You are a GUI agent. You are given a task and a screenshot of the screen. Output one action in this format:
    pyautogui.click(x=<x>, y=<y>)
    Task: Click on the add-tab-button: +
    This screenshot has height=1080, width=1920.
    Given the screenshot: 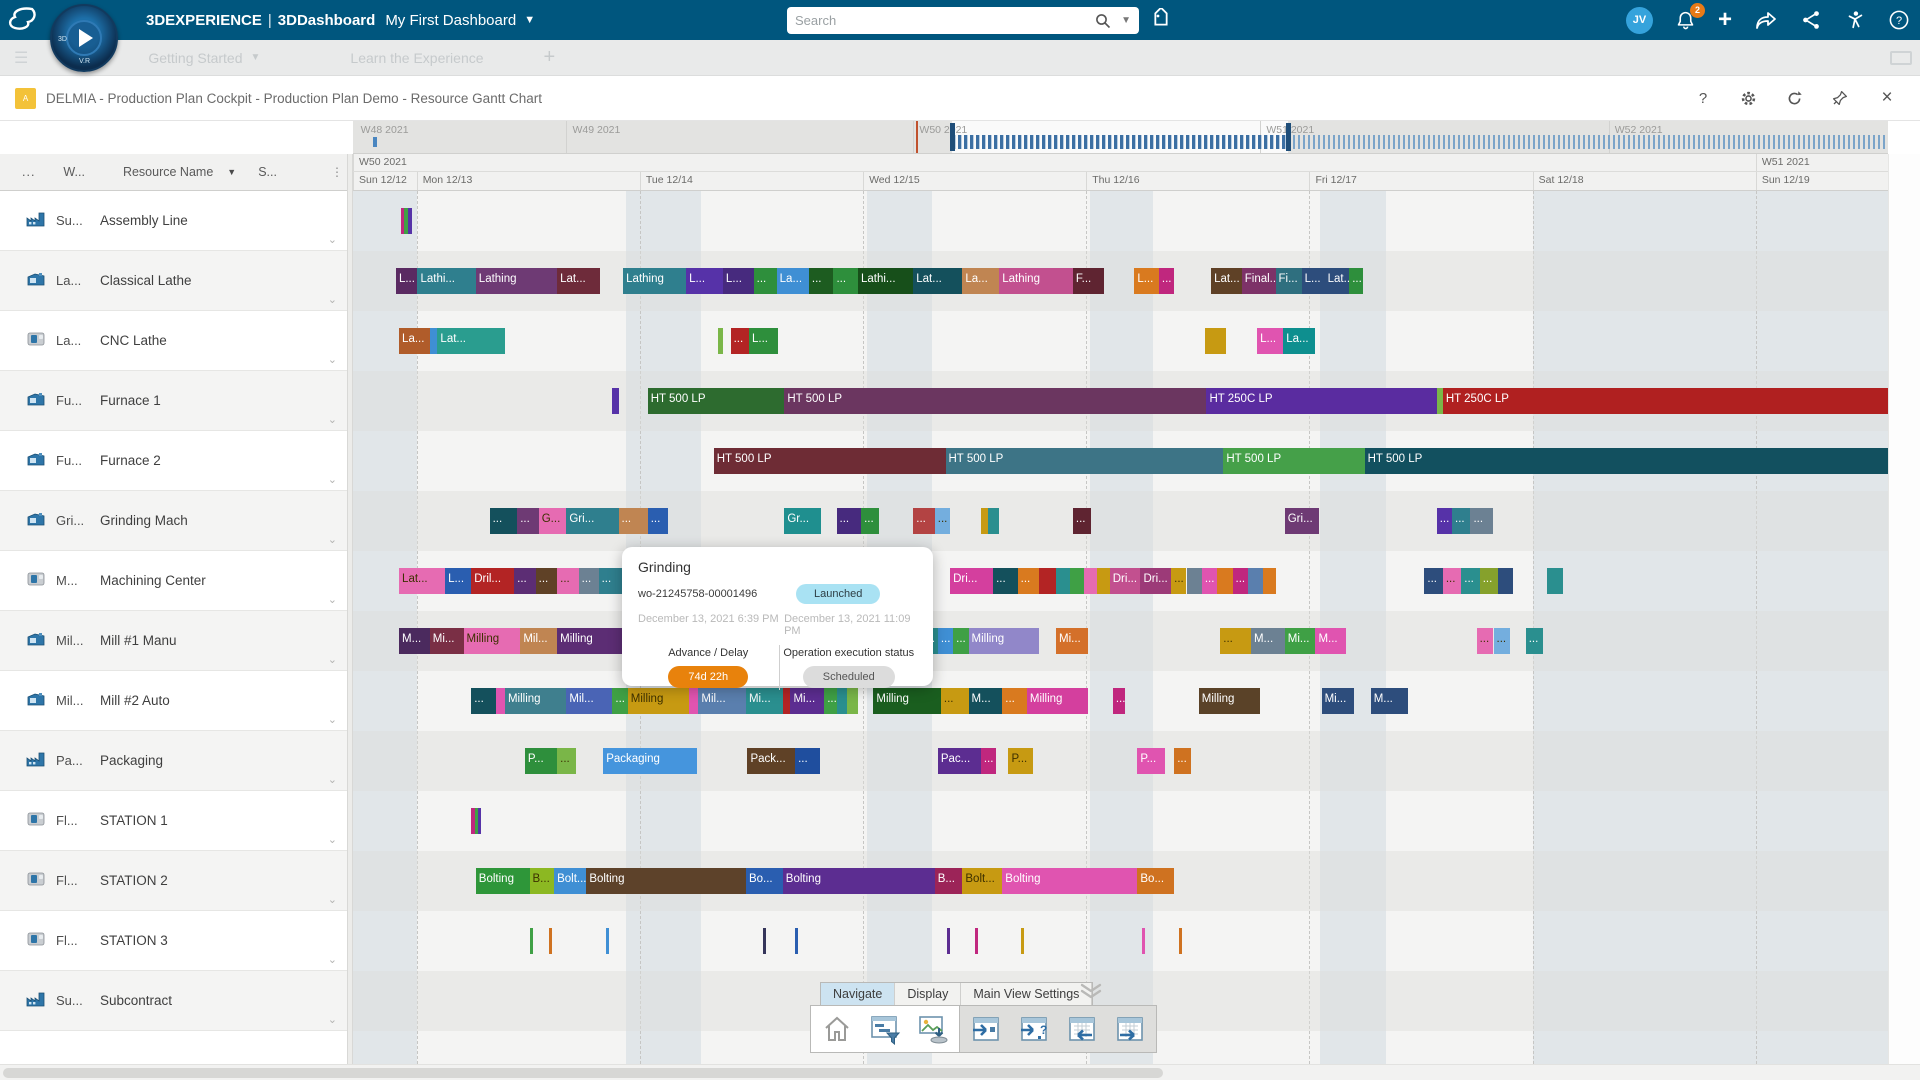 What is the action you would take?
    pyautogui.click(x=549, y=57)
    